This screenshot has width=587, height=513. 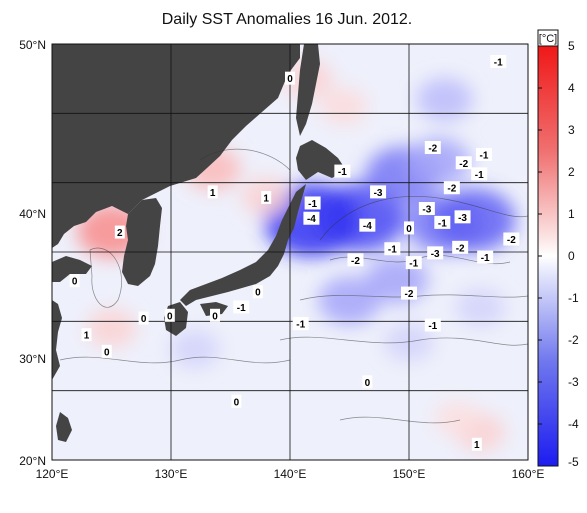 What do you see at coordinates (571, 88) in the screenshot?
I see `colorbar-tick-label: 4` at bounding box center [571, 88].